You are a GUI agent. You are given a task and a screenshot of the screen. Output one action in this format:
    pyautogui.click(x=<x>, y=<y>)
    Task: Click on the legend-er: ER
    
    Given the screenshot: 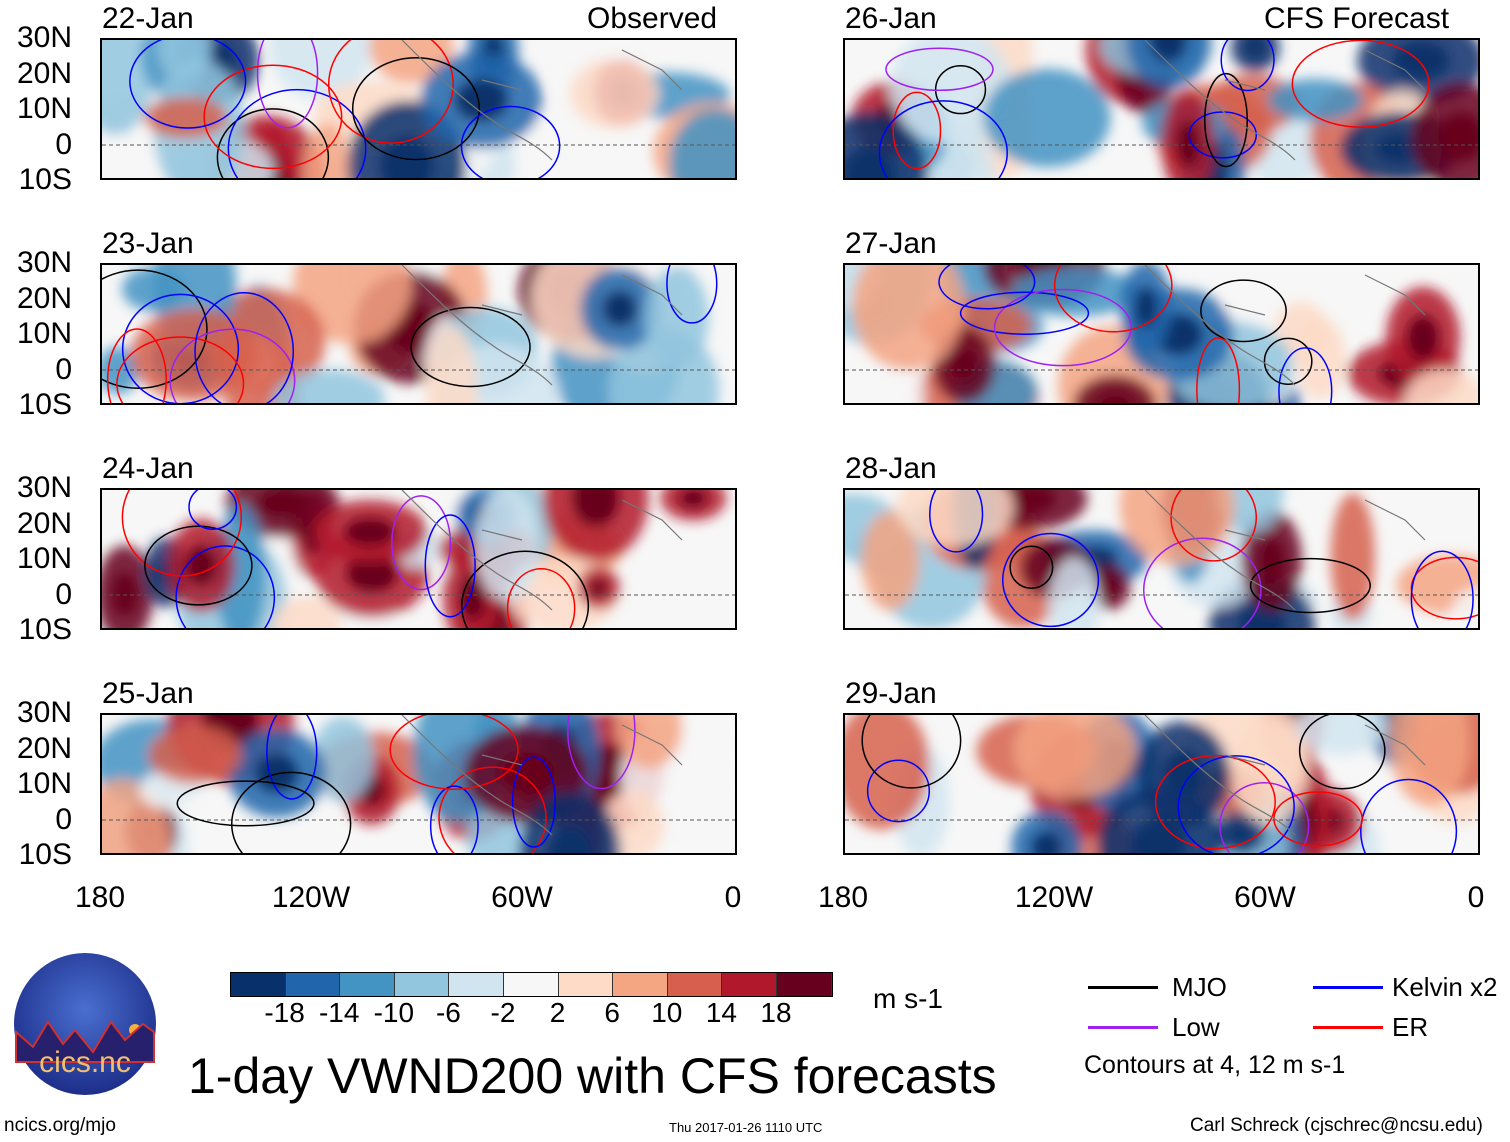 What is the action you would take?
    pyautogui.click(x=1410, y=1027)
    